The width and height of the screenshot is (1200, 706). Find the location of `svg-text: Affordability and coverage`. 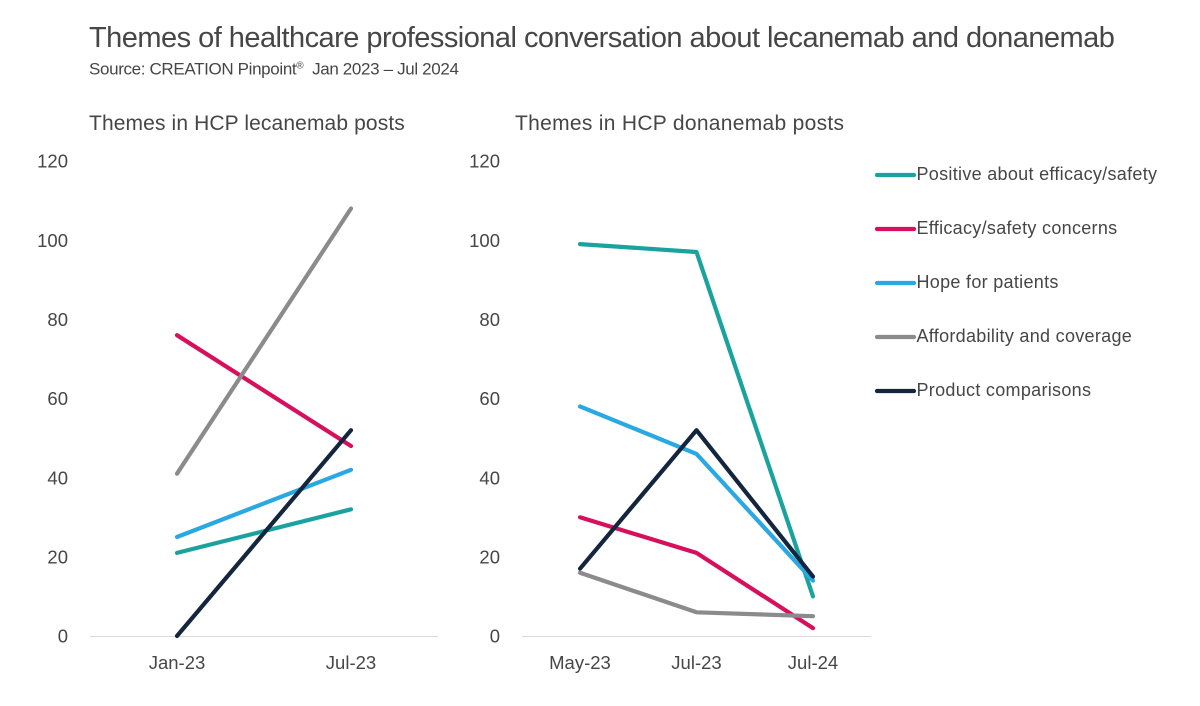

svg-text: Affordability and coverage is located at coordinates (1025, 336).